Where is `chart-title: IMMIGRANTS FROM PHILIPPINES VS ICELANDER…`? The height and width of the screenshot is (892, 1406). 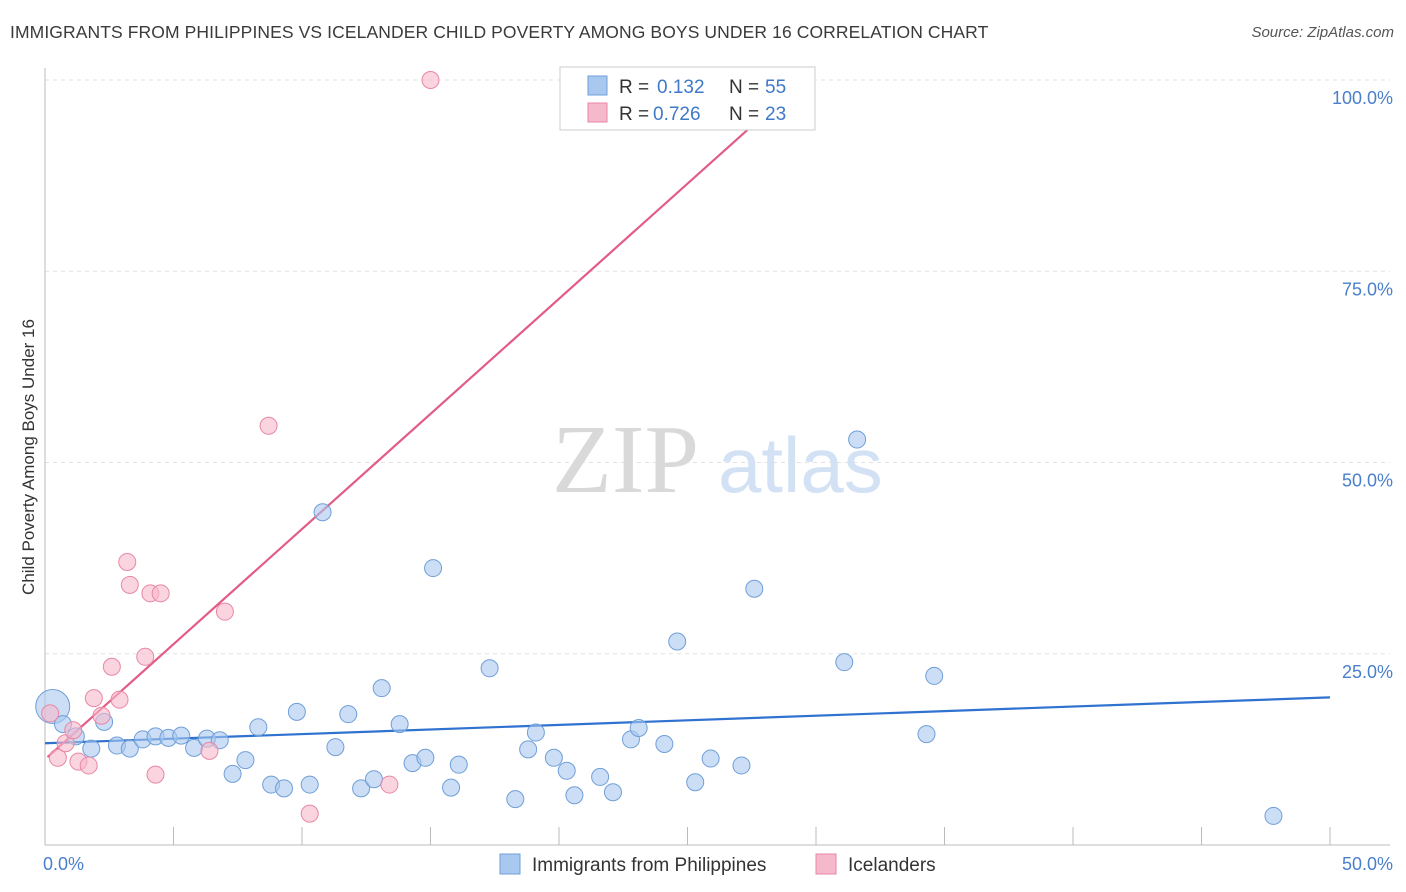
chart-title: IMMIGRANTS FROM PHILIPPINES VS ICELANDER… is located at coordinates (499, 32).